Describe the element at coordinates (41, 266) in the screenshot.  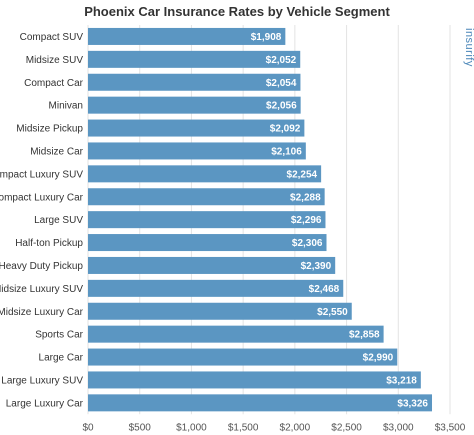
I see `category-label: Heavy Duty Pickup` at that location.